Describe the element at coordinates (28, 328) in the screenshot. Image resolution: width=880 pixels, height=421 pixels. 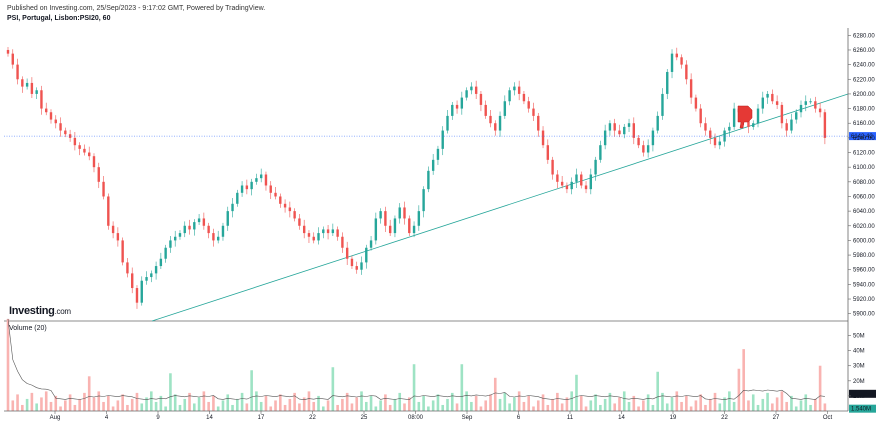
I see `volume-label: Volume (20)` at that location.